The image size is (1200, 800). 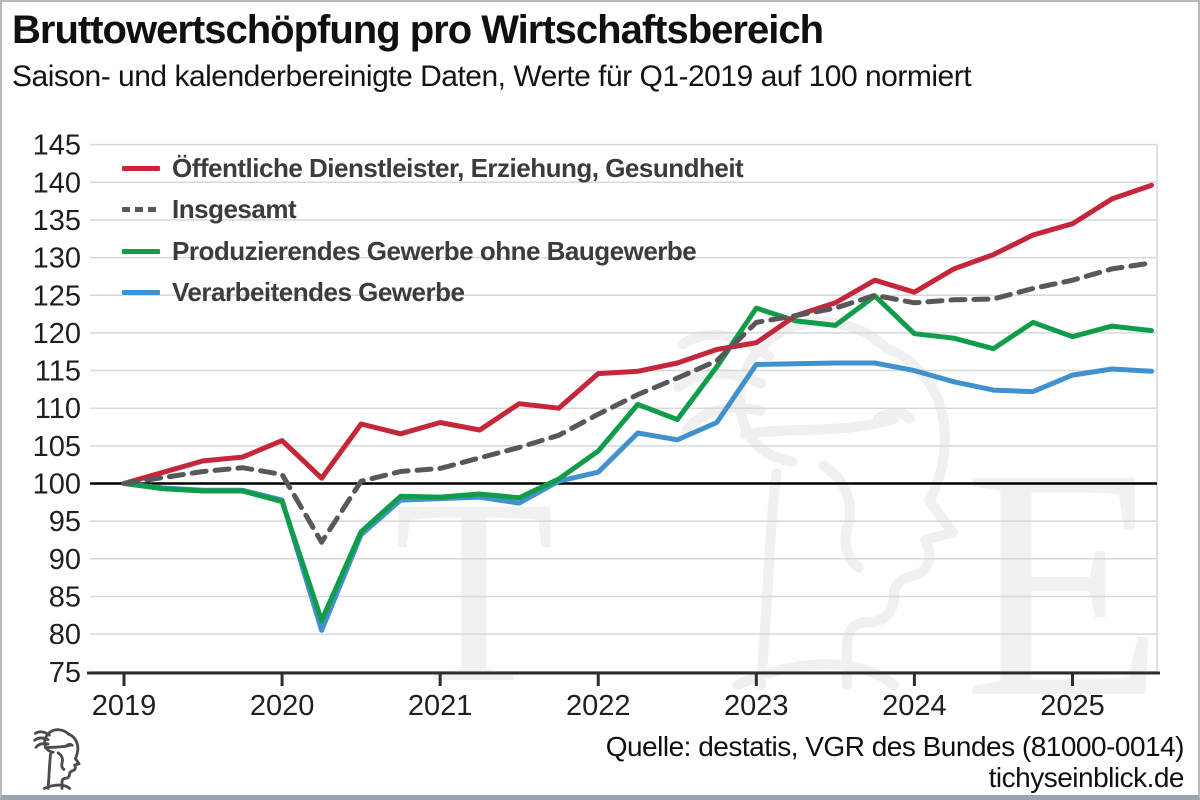 What do you see at coordinates (58, 409) in the screenshot?
I see `y-axis-tick-label: 110` at bounding box center [58, 409].